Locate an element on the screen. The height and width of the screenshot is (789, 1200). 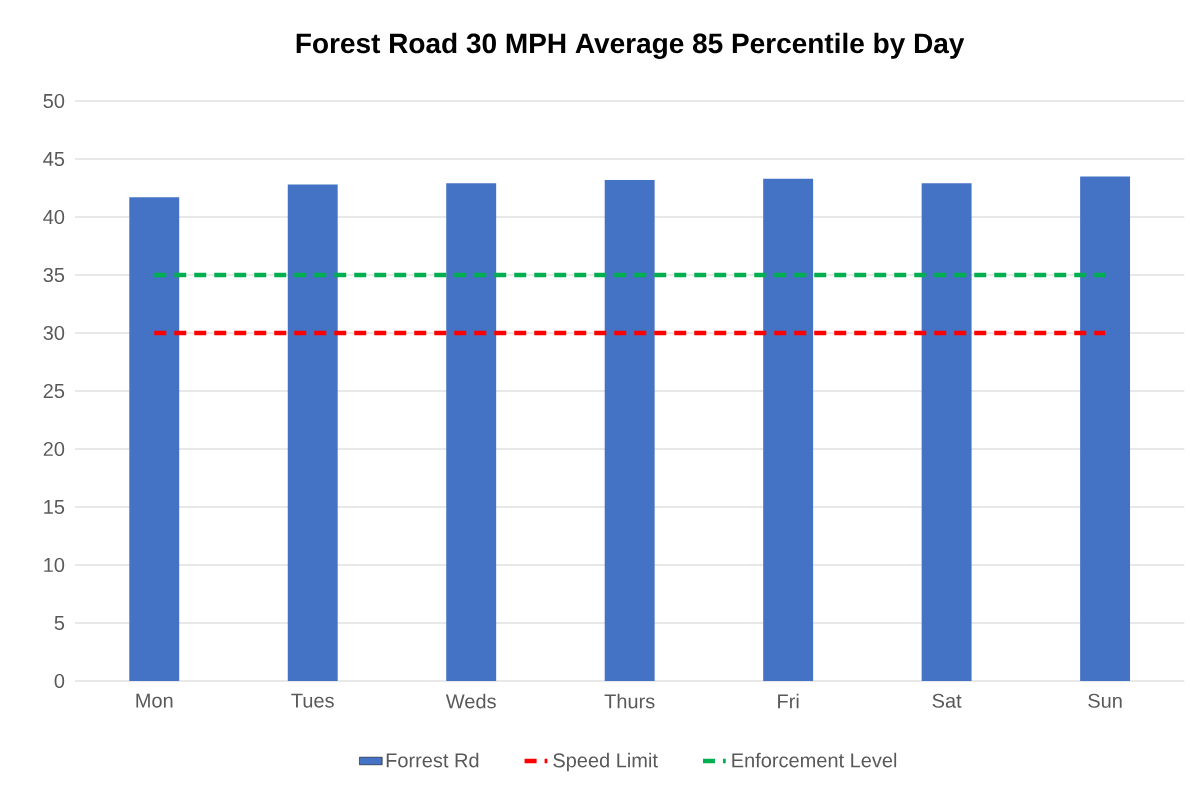
x-tick-label: Weds is located at coordinates (470, 701).